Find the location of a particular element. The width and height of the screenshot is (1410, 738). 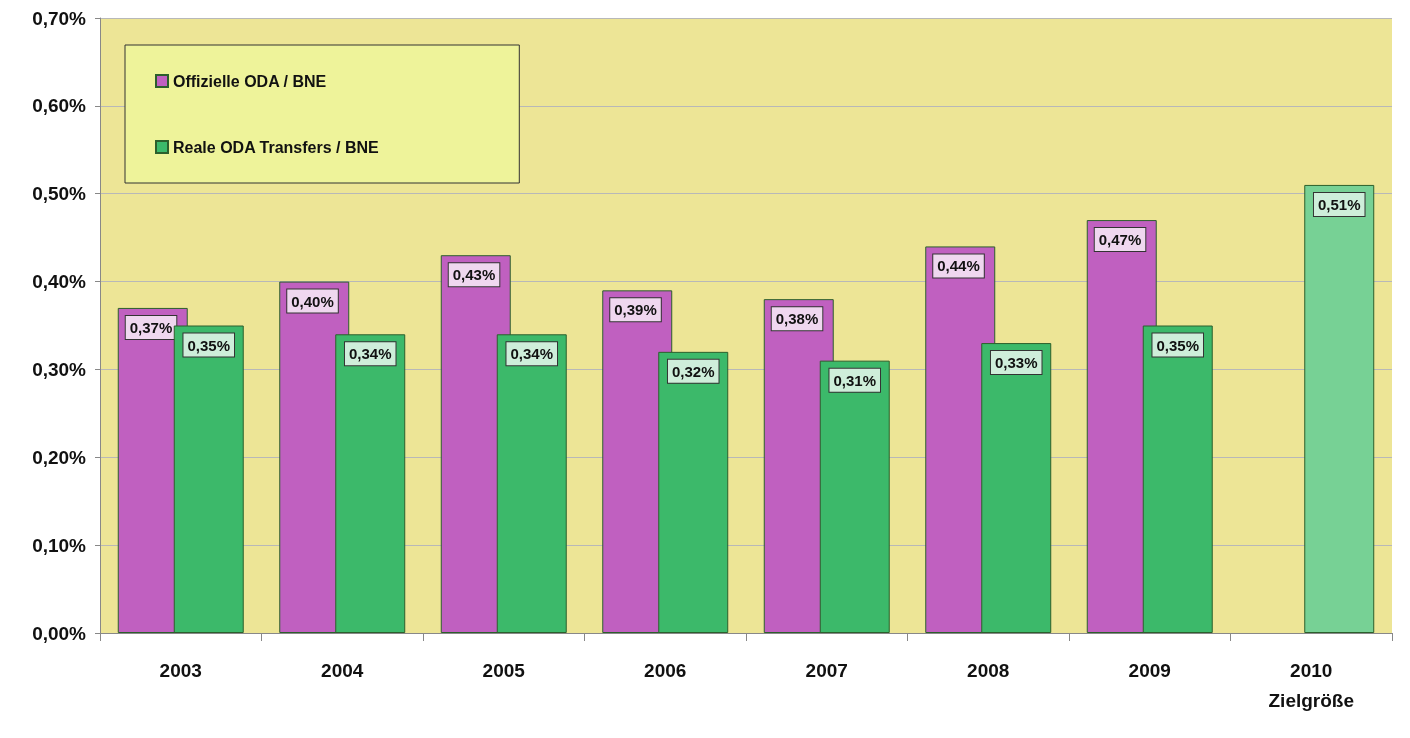

data-label: 0,32% is located at coordinates (693, 371).